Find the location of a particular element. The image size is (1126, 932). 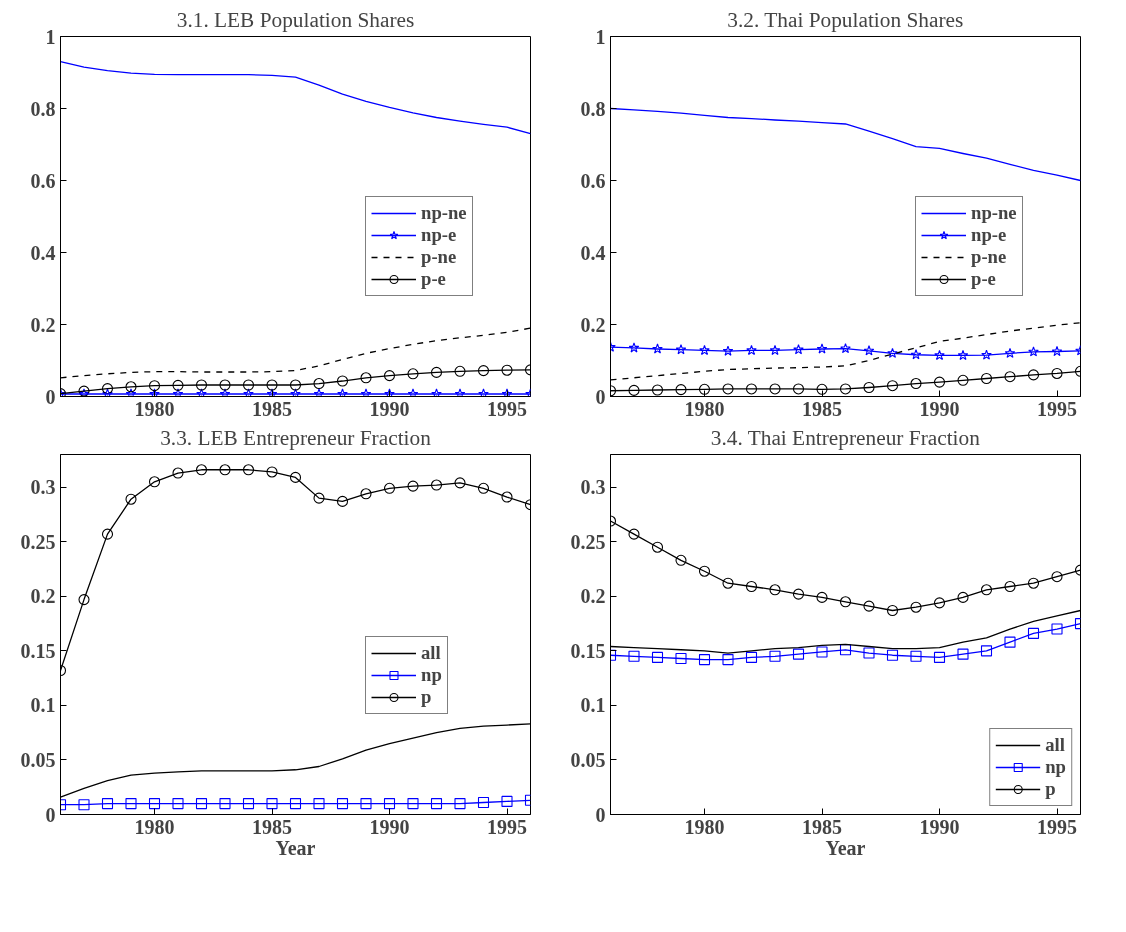

chart-title: 3.2. Thai Population Shares is located at coordinates (845, 19).